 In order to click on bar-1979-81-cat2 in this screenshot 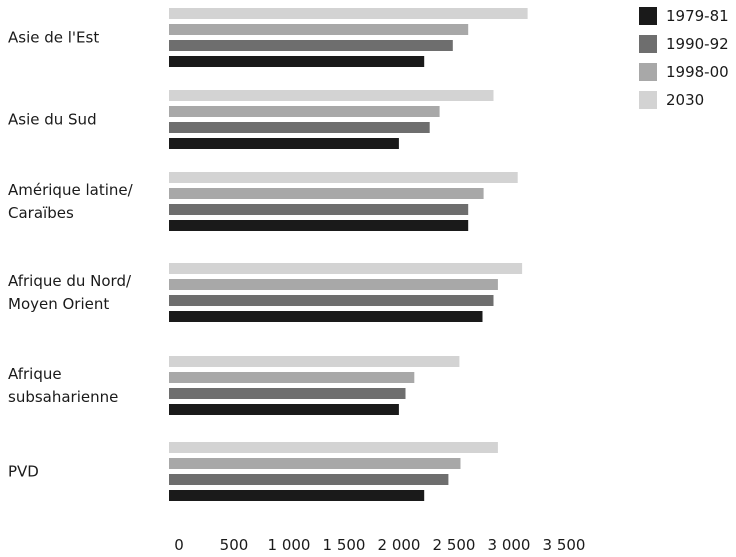, I will do `click(319, 225)`.